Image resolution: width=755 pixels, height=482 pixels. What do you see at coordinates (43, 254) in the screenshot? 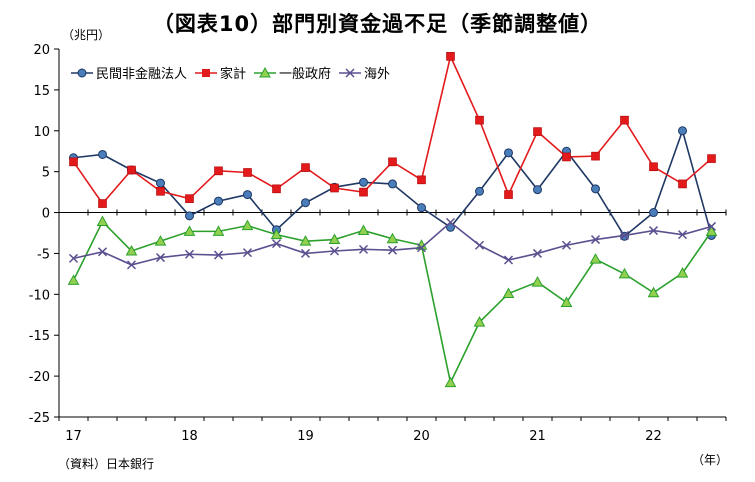
I see `y-tick-label: -5` at bounding box center [43, 254].